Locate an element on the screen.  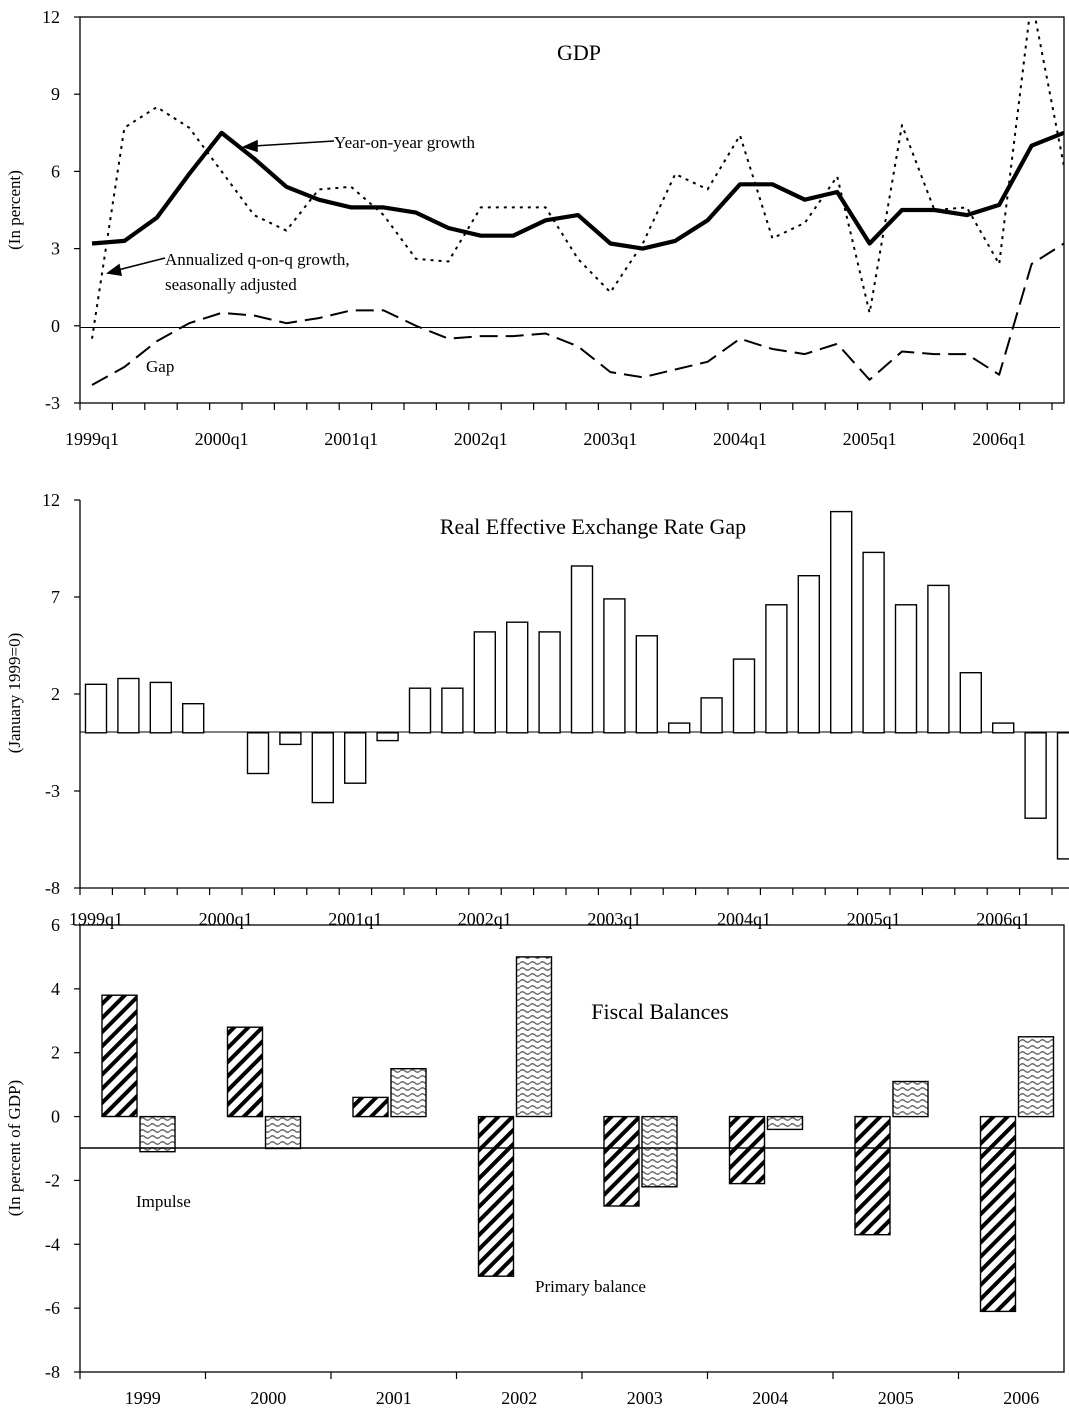
qoq-arrow-head is located at coordinates (114, 269).